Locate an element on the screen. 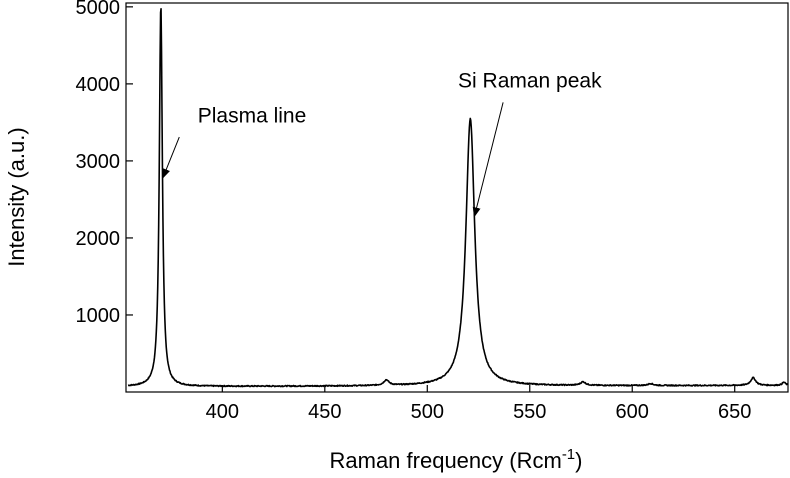 The image size is (790, 478). annotation-label: Plasma line is located at coordinates (252, 115).